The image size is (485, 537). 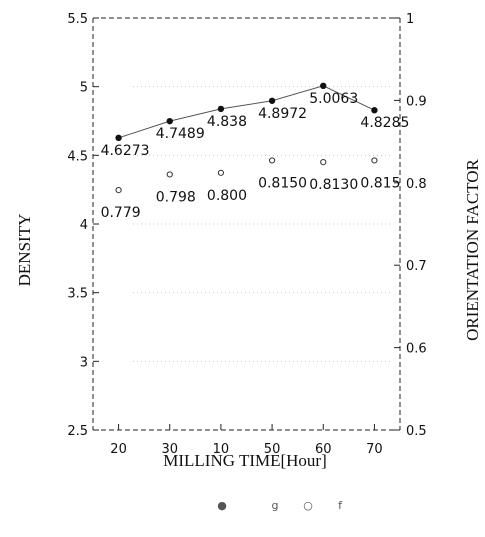 What do you see at coordinates (227, 122) in the screenshot?
I see `density-data-label: 4.838` at bounding box center [227, 122].